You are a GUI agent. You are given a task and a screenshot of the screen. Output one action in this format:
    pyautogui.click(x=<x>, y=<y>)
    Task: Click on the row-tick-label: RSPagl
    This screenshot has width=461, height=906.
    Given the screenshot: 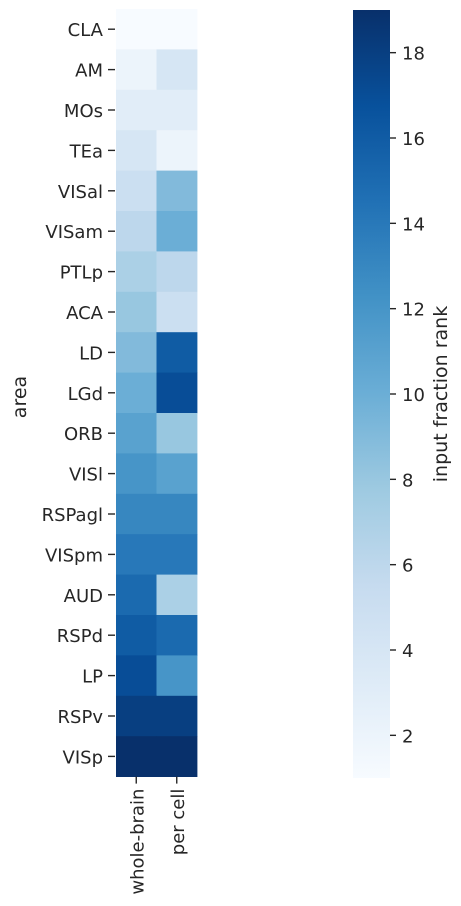 What is the action you would take?
    pyautogui.click(x=72, y=515)
    